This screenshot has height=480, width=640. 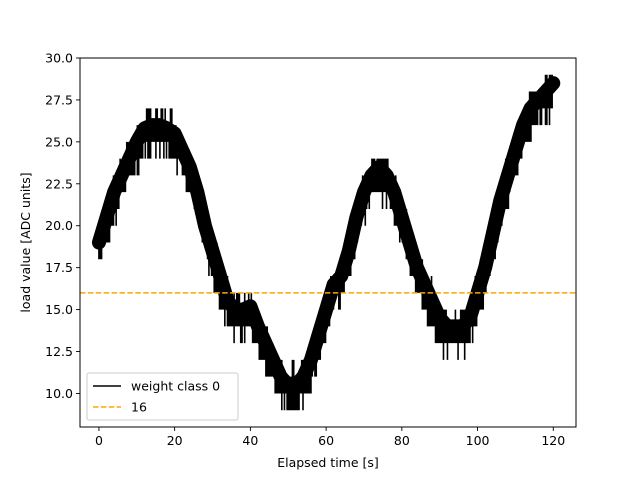 What do you see at coordinates (402, 440) in the screenshot?
I see `x-tick-label: 80` at bounding box center [402, 440].